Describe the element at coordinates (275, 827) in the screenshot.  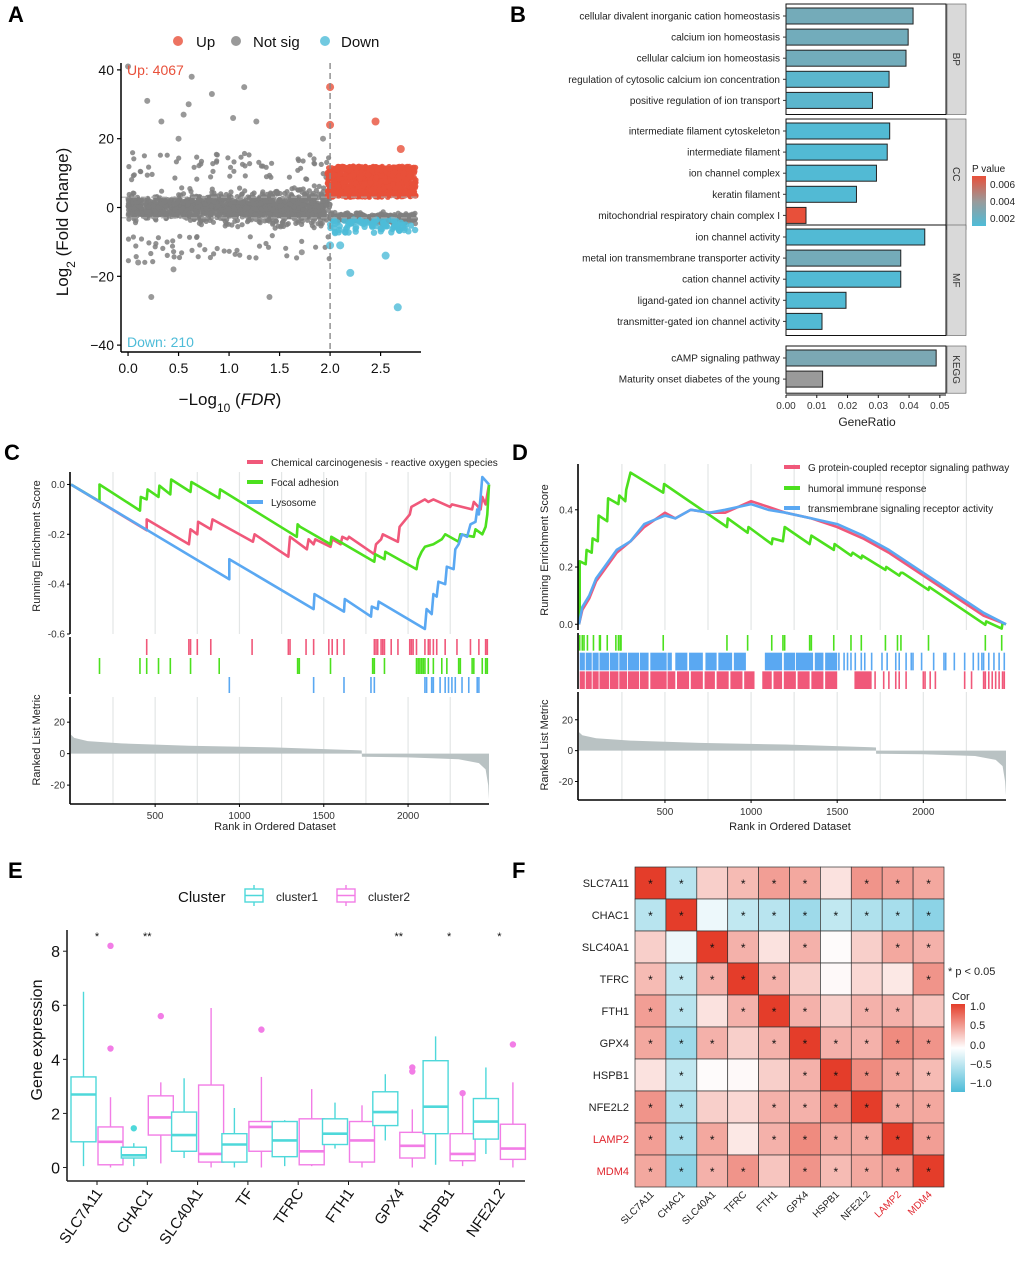
I see `c-x-axis-title: Rank in Ordered Dataset` at that location.